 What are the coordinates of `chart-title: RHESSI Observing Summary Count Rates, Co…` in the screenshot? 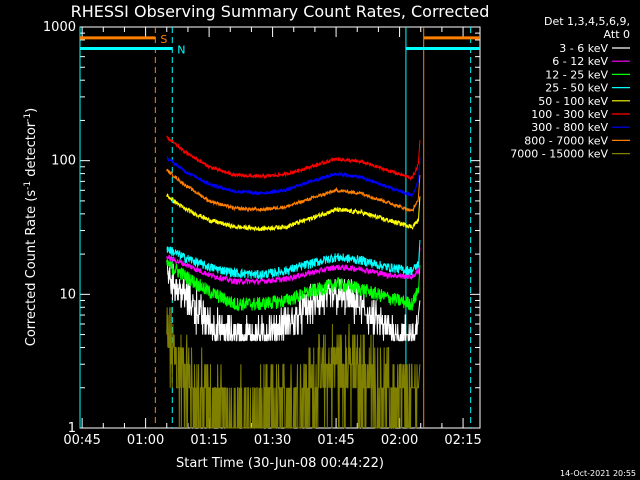 It's located at (280, 11).